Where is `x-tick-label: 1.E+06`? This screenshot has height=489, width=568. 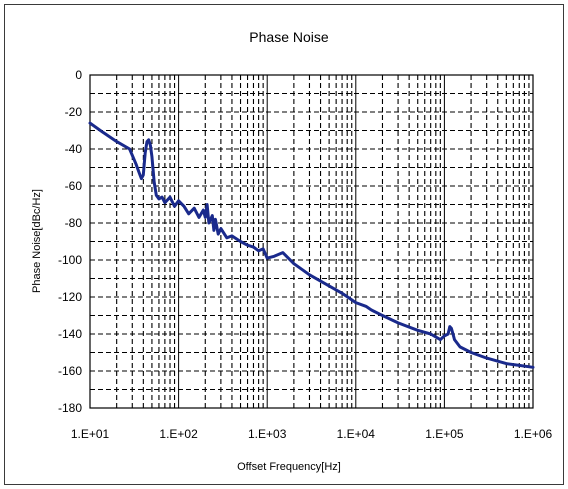
x-tick-label: 1.E+06 is located at coordinates (533, 434).